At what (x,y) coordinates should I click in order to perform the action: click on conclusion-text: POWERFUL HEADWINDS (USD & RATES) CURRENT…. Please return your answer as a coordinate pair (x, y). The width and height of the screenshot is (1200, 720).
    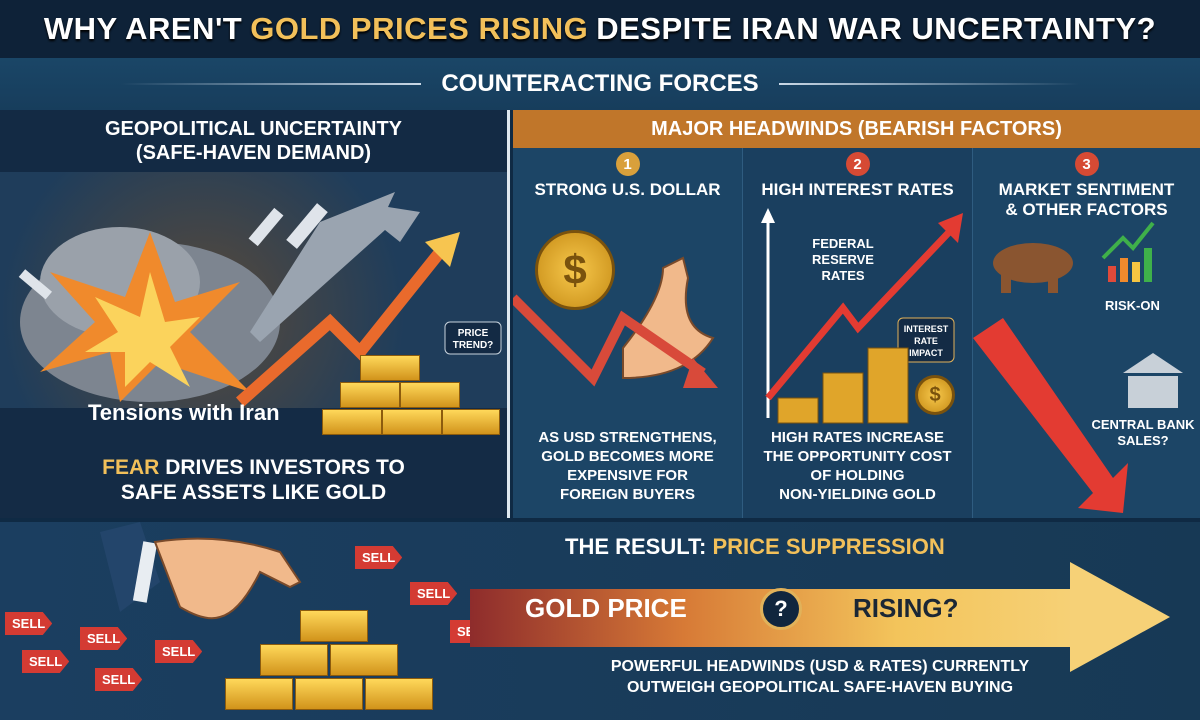
    Looking at the image, I should click on (820, 677).